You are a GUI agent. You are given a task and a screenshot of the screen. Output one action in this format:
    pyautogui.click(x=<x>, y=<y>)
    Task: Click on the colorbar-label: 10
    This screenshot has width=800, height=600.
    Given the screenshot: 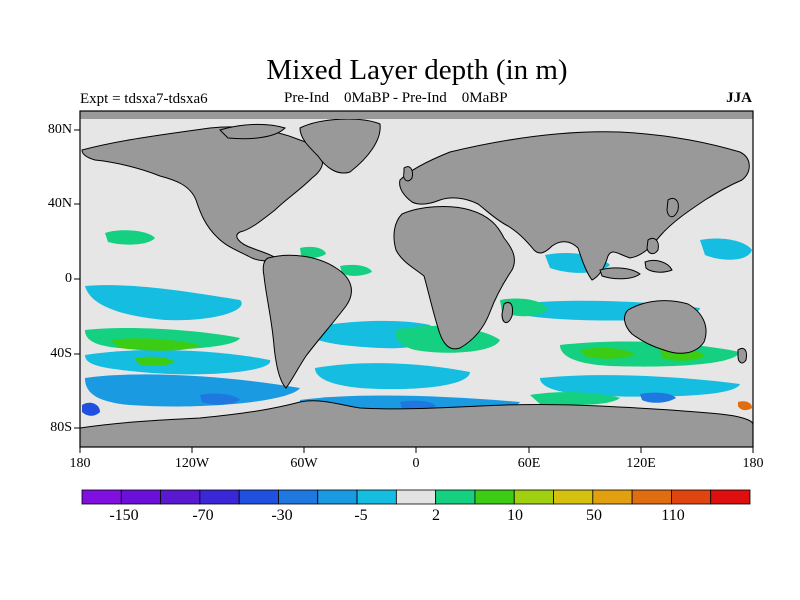 What is the action you would take?
    pyautogui.click(x=515, y=515)
    